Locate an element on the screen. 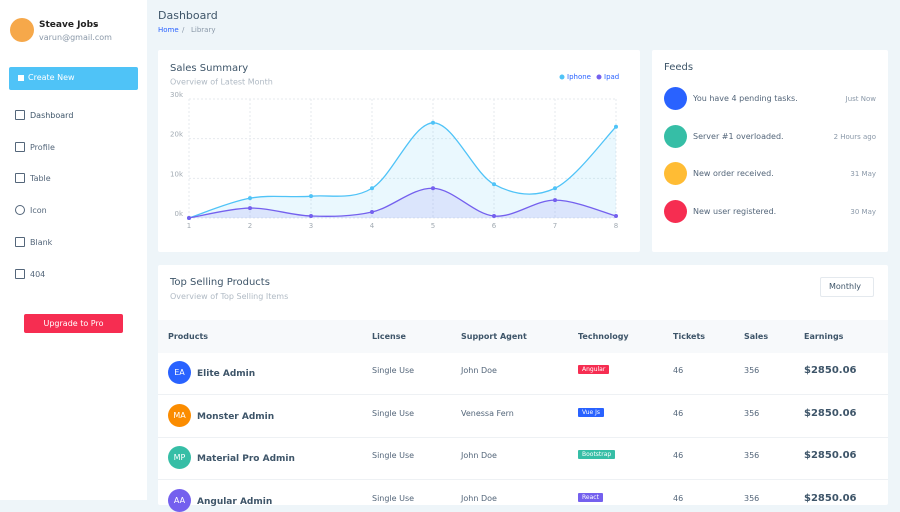 The height and width of the screenshot is (512, 900). x-tick-label: 1 is located at coordinates (189, 226).